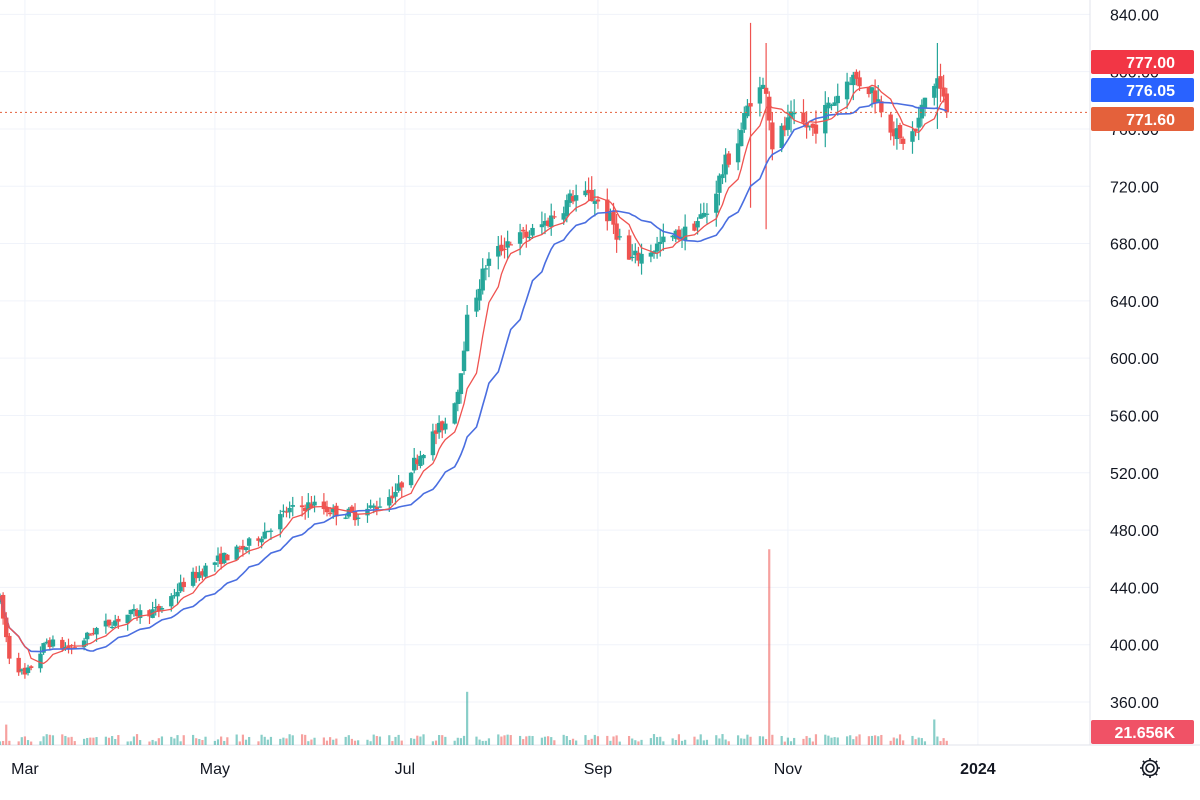 The height and width of the screenshot is (800, 1200). I want to click on price-tick-label: 560.00, so click(1134, 416).